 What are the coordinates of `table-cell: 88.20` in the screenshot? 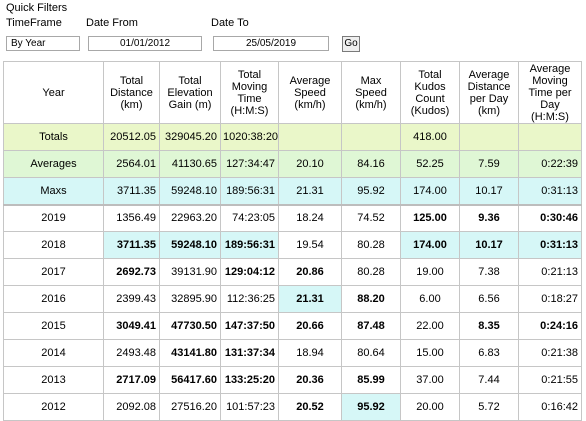 It's located at (371, 299).